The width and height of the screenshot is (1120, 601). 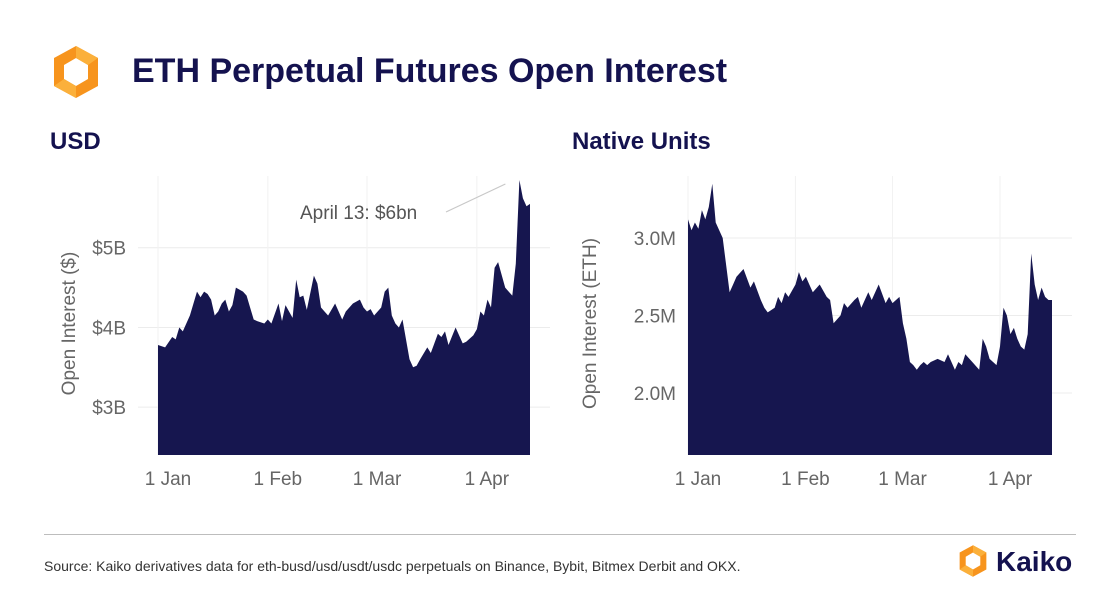 What do you see at coordinates (487, 479) in the screenshot?
I see `usd-x-tick-label: 1 Apr` at bounding box center [487, 479].